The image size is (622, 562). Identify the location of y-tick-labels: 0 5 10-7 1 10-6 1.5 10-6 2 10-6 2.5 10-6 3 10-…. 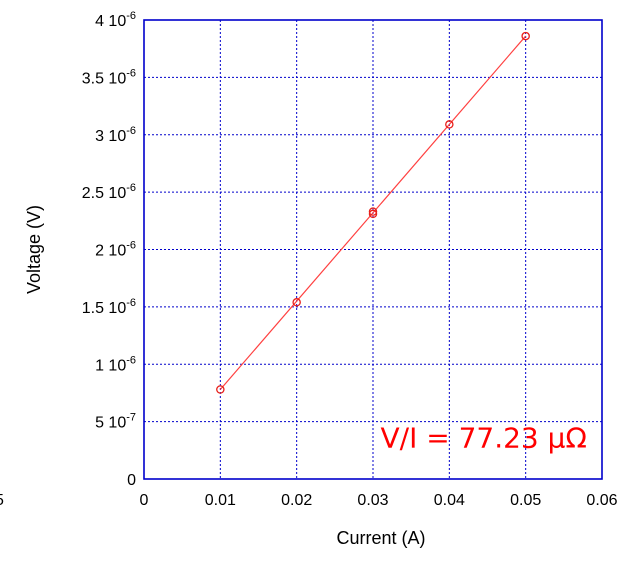
(109, 249).